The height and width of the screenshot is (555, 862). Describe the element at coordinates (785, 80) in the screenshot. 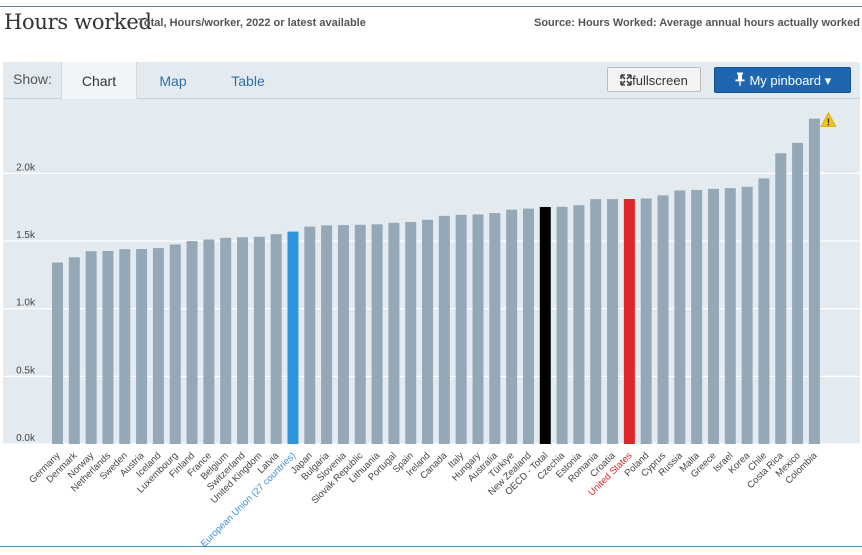

I see `pinboard-label: My pinboard` at that location.